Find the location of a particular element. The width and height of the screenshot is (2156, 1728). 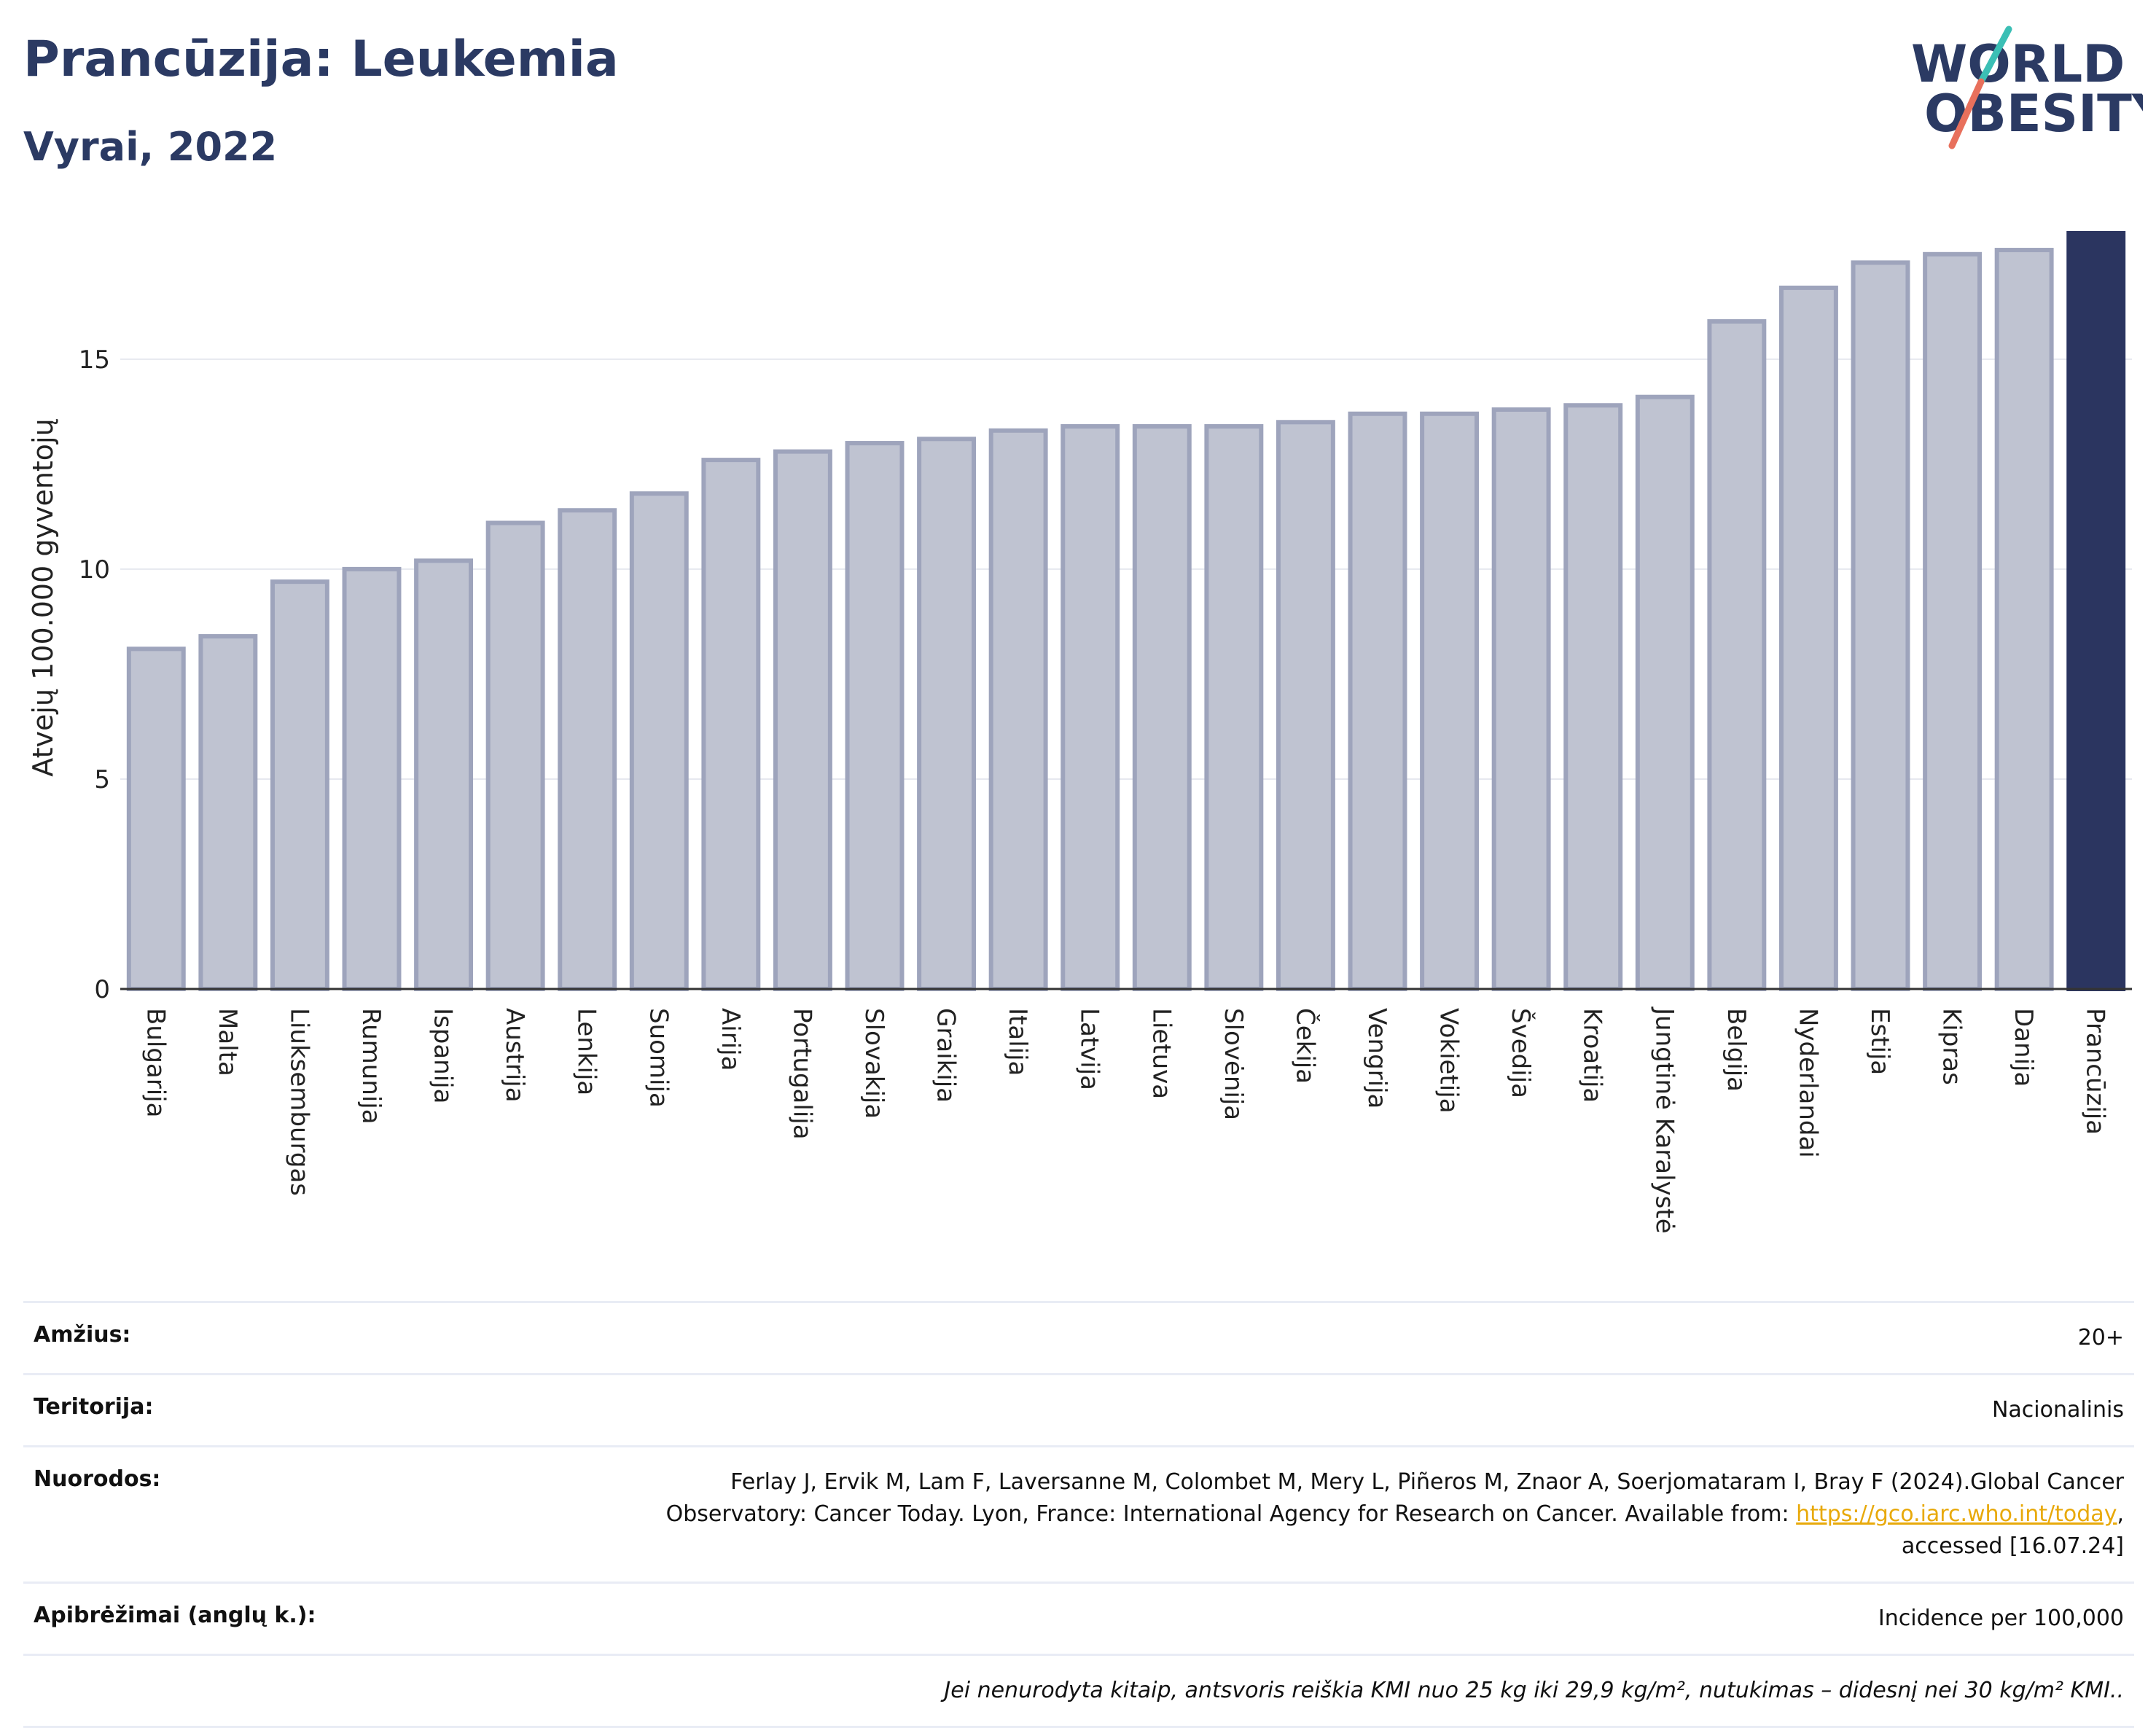

x-tick-label: Švedija is located at coordinates (1521, 1053).